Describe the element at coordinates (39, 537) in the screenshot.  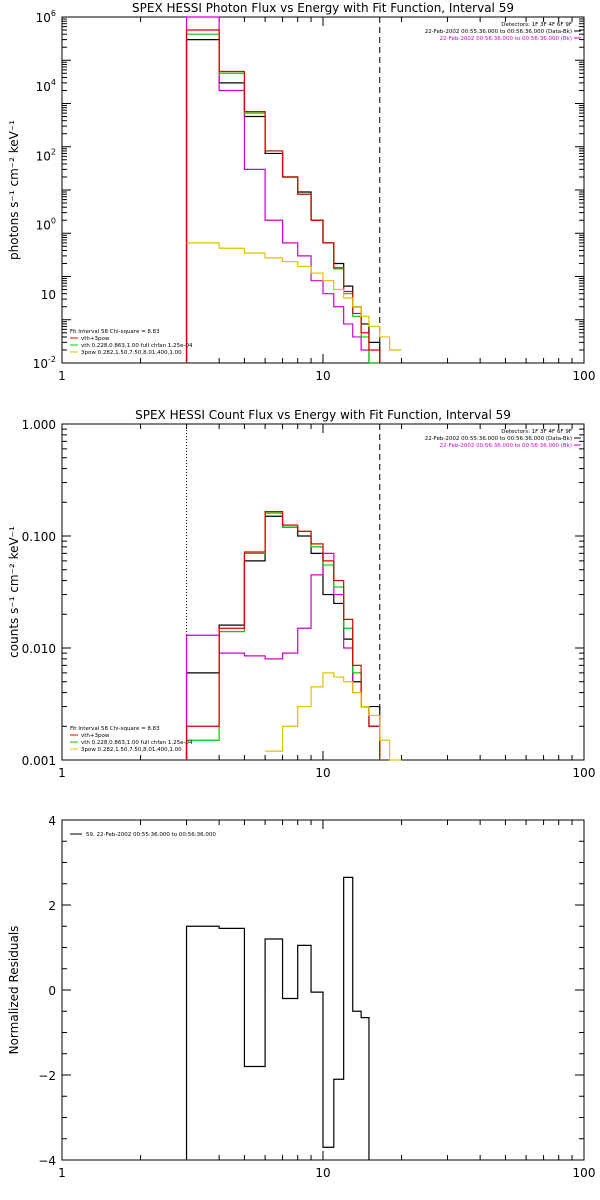
I see `y-tick-label: 0.100` at that location.